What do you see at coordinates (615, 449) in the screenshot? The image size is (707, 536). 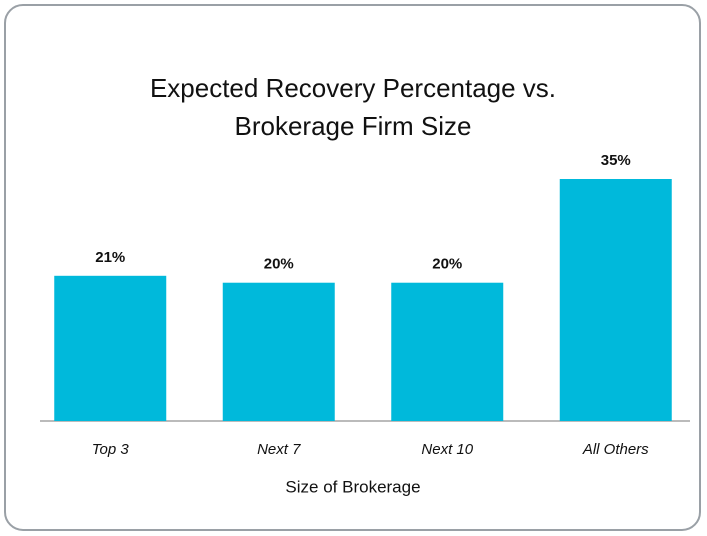 I see `x-tick-label: All Others` at bounding box center [615, 449].